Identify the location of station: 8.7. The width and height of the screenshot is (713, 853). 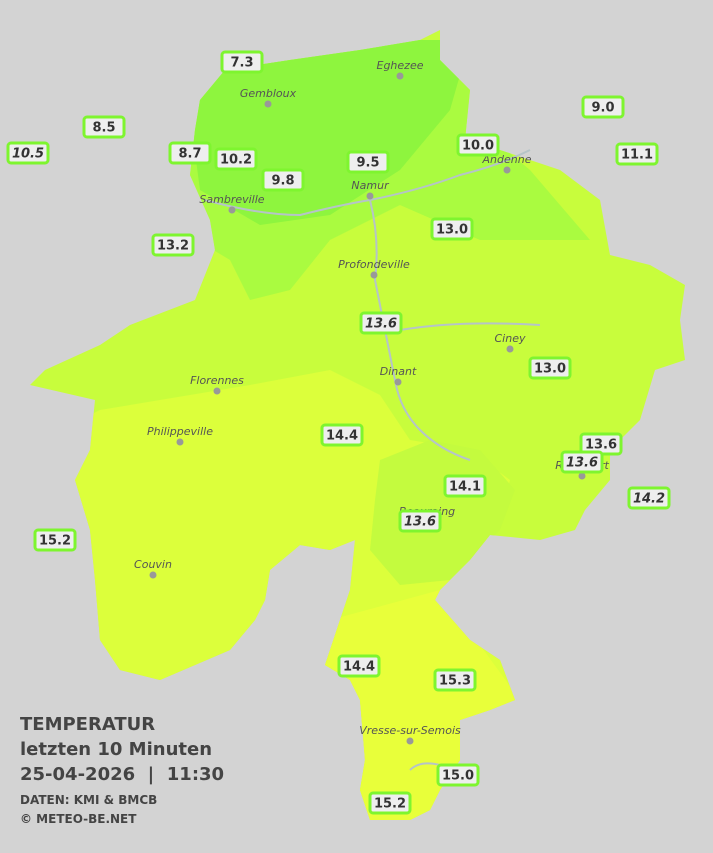
(190, 153).